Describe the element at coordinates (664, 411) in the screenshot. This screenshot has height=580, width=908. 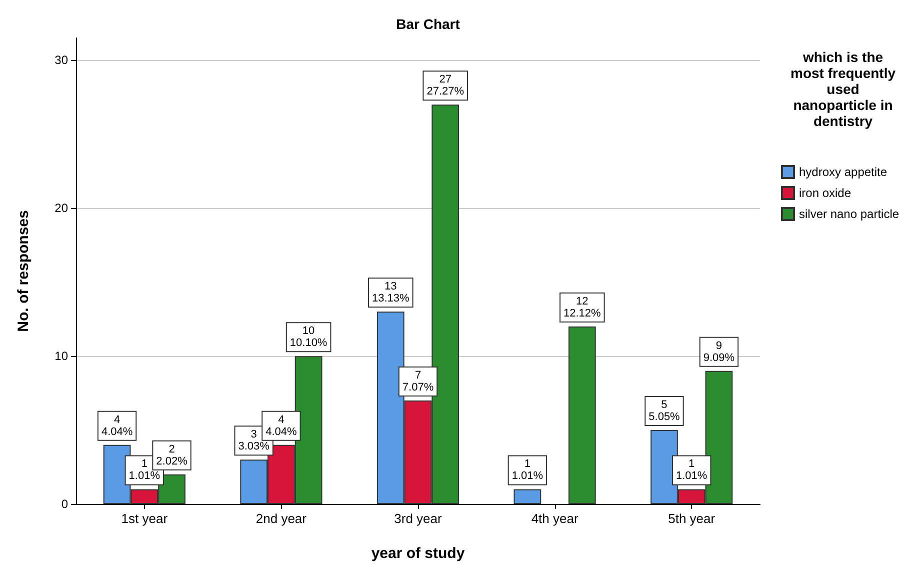
I see `data-label: 5 5.05%` at that location.